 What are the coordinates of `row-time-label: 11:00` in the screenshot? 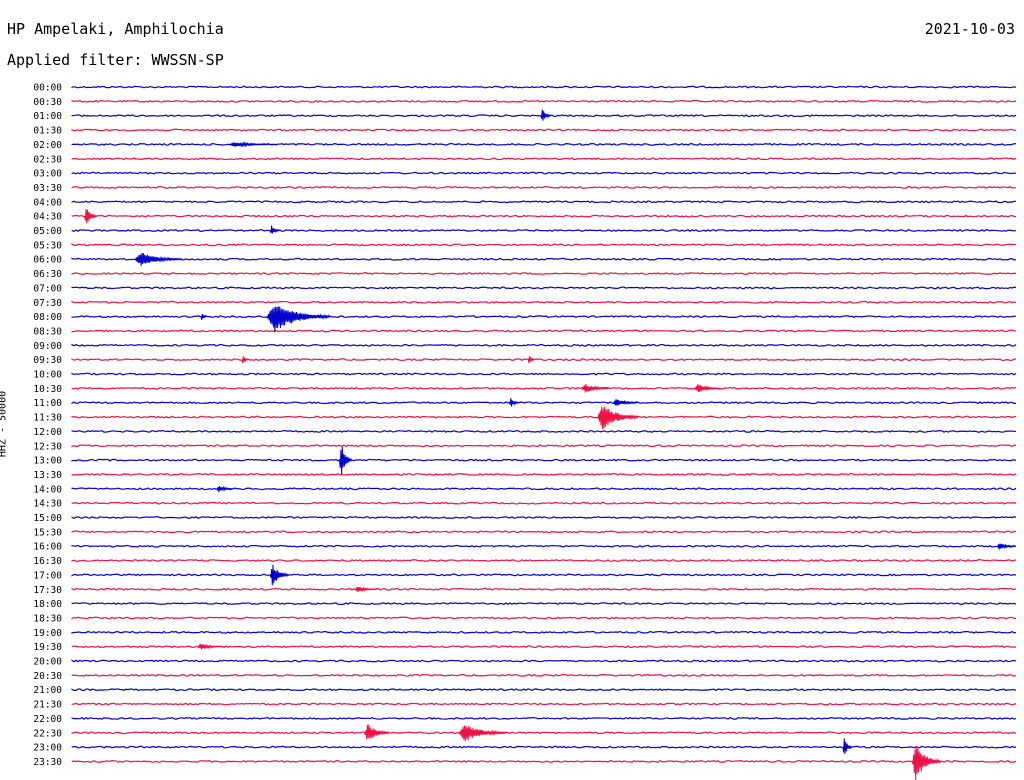 It's located at (47, 403).